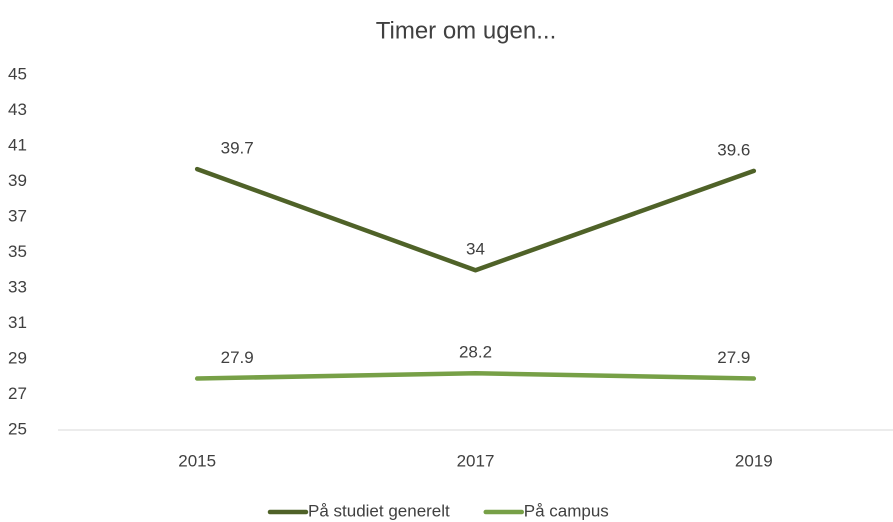 The image size is (893, 522). Describe the element at coordinates (17, 251) in the screenshot. I see `y-tick-label: 35` at that location.